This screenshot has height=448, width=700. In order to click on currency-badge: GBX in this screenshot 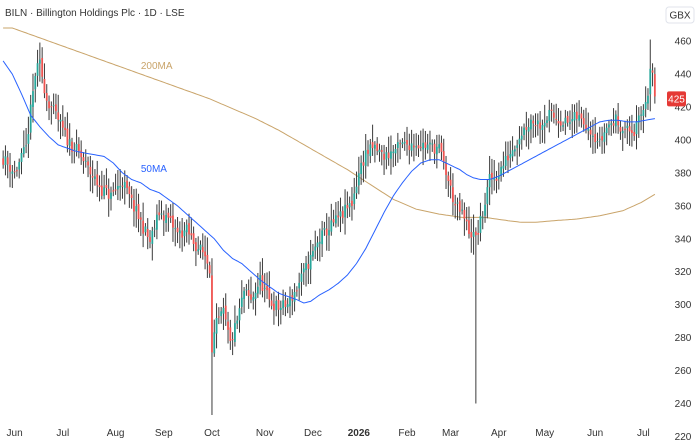, I will do `click(680, 15)`.